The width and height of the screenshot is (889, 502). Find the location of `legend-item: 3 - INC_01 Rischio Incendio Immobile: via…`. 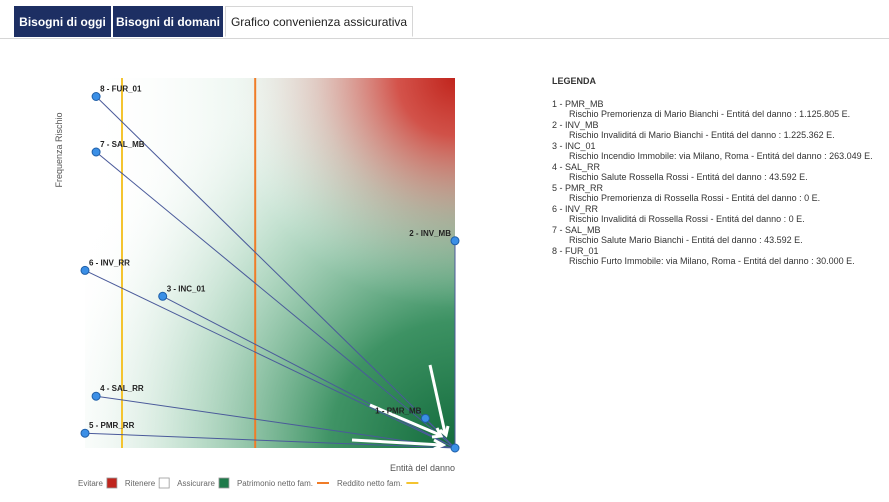

legend-item: 3 - INC_01 Rischio Incendio Immobile: via… is located at coordinates (719, 151).